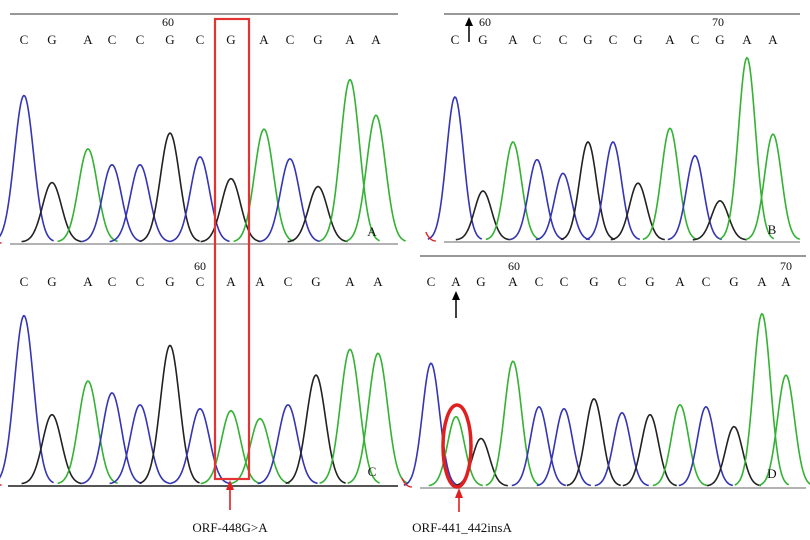  Describe the element at coordinates (613, 39) in the screenshot. I see `panel-b-base-6: C` at that location.